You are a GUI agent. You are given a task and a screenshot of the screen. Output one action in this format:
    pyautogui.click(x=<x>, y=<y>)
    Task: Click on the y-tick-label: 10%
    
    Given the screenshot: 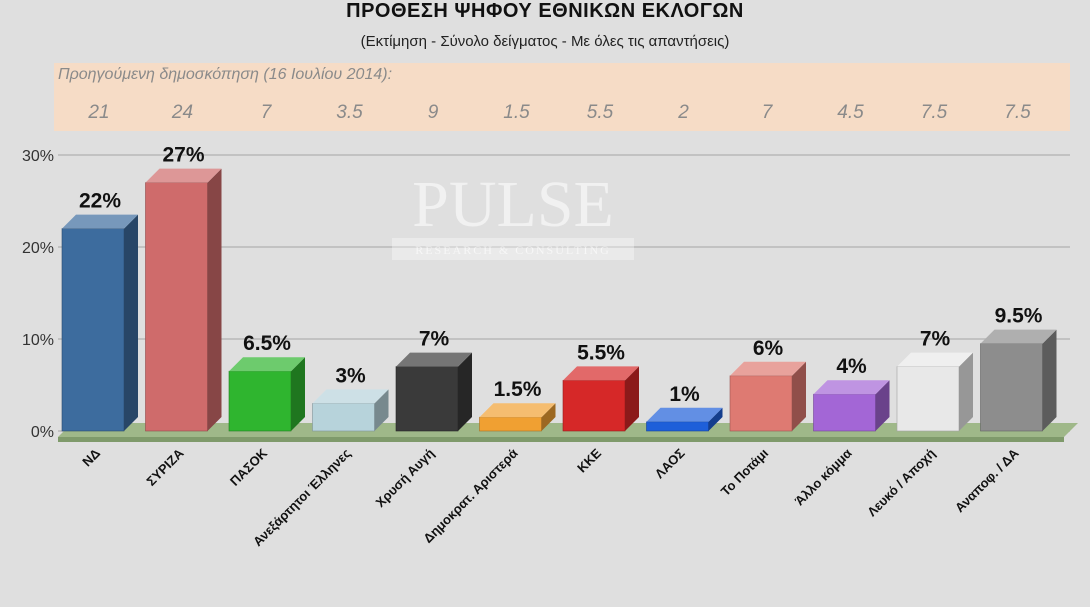 What is the action you would take?
    pyautogui.click(x=38, y=340)
    